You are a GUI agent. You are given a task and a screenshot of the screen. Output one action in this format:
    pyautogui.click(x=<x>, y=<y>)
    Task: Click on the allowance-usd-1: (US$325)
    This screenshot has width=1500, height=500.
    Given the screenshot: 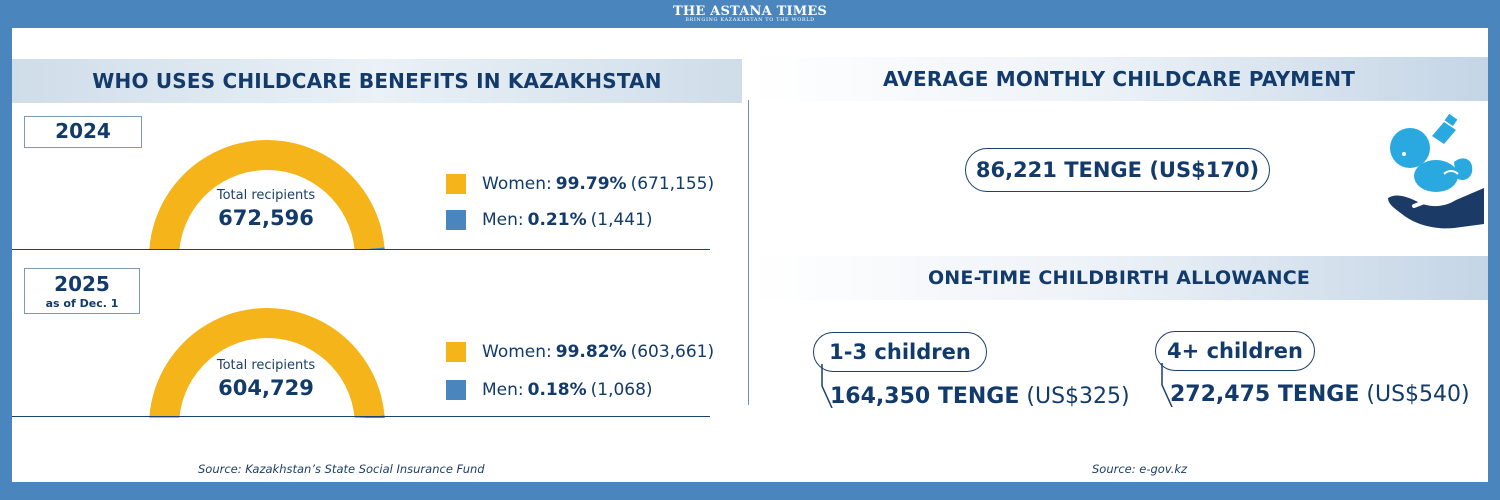 What is the action you would take?
    pyautogui.click(x=1078, y=396)
    